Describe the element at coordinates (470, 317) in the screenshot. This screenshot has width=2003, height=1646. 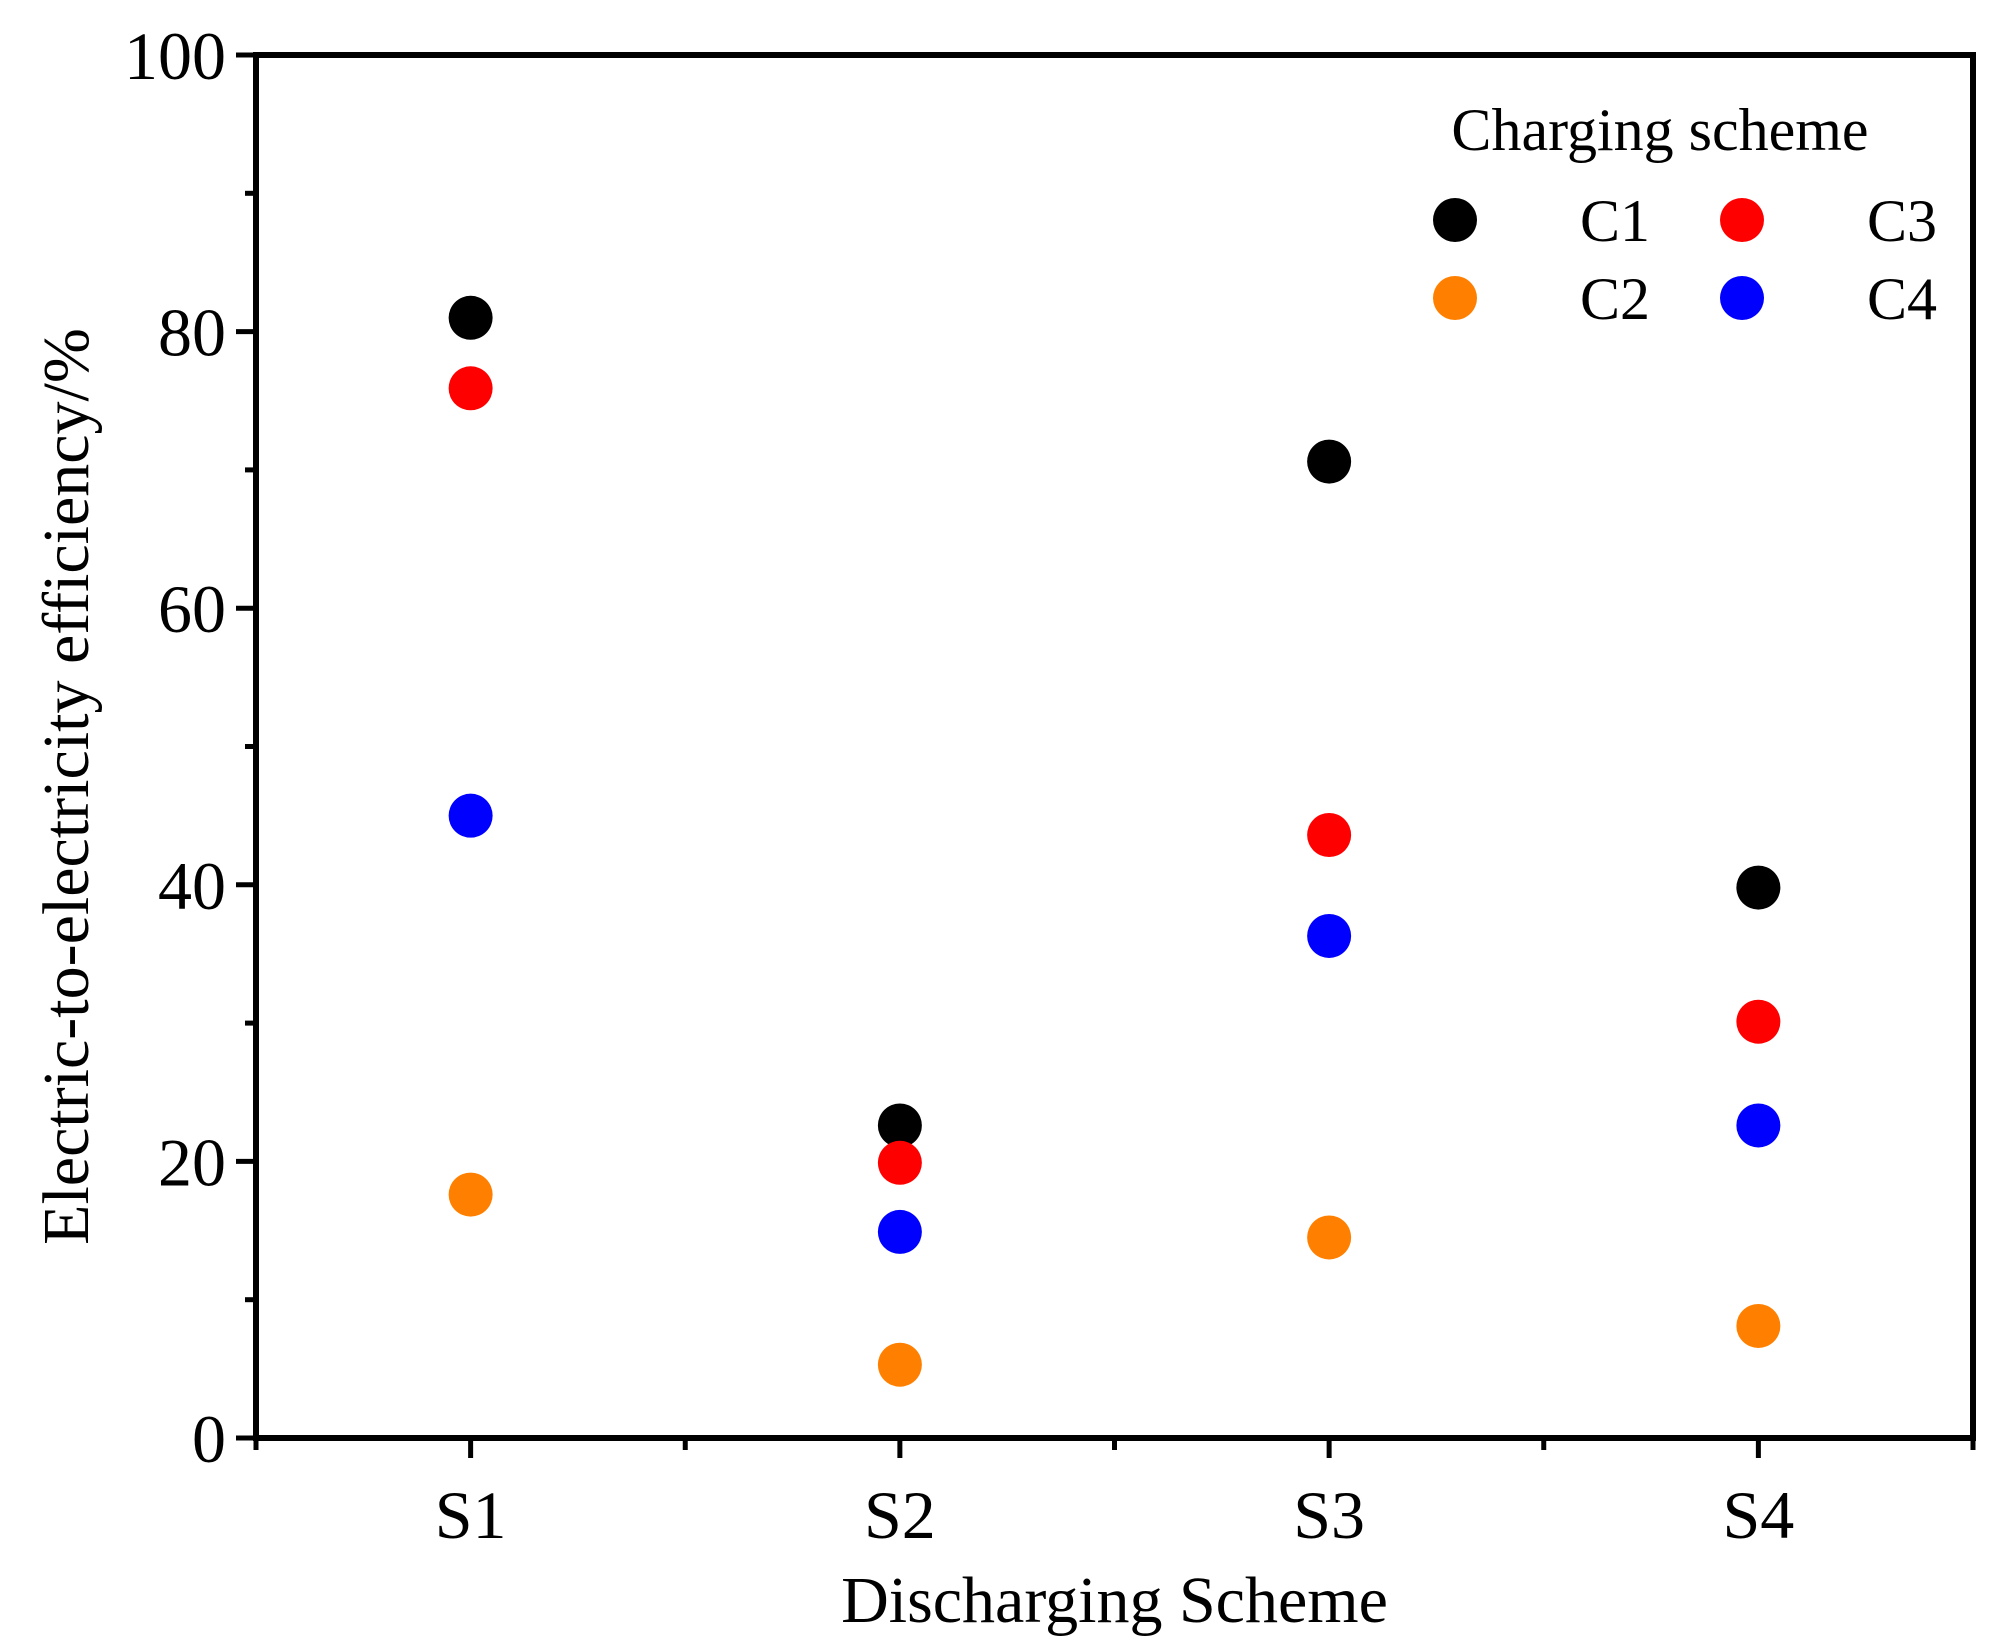
I see `point-c1-s1` at that location.